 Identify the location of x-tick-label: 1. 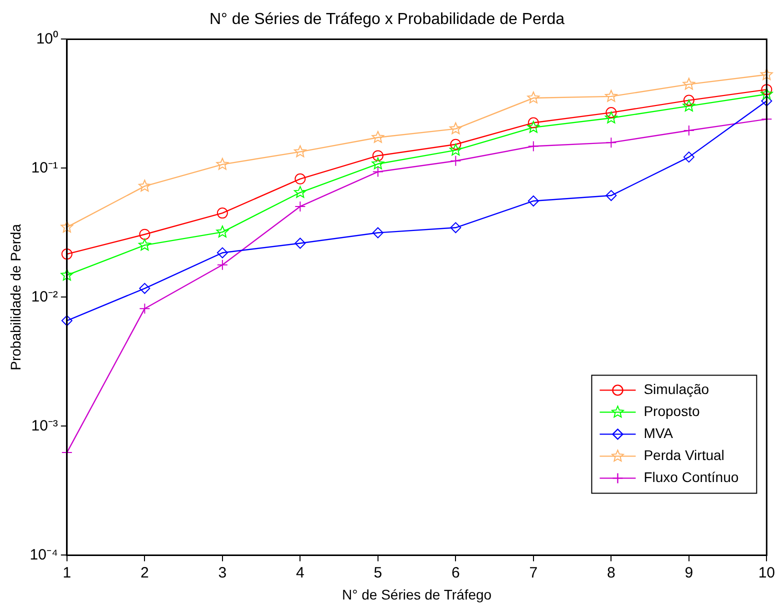
(67, 573).